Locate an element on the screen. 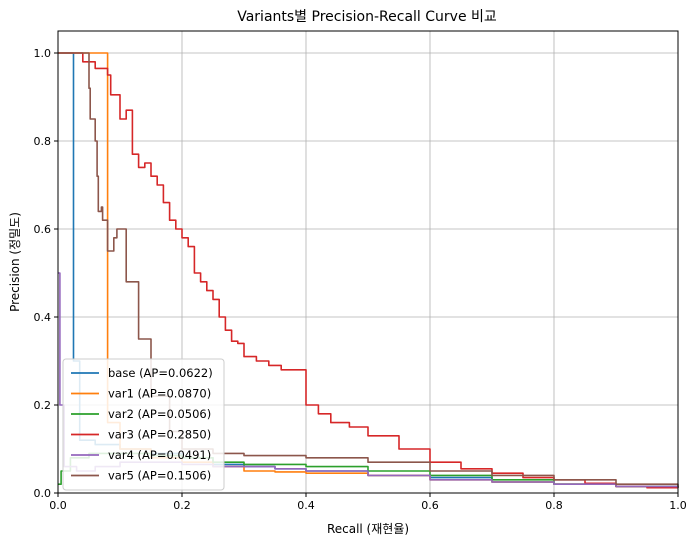 This screenshot has height=549, width=696. legend-label-3: var2 (AP=0.0506) is located at coordinates (159, 414).